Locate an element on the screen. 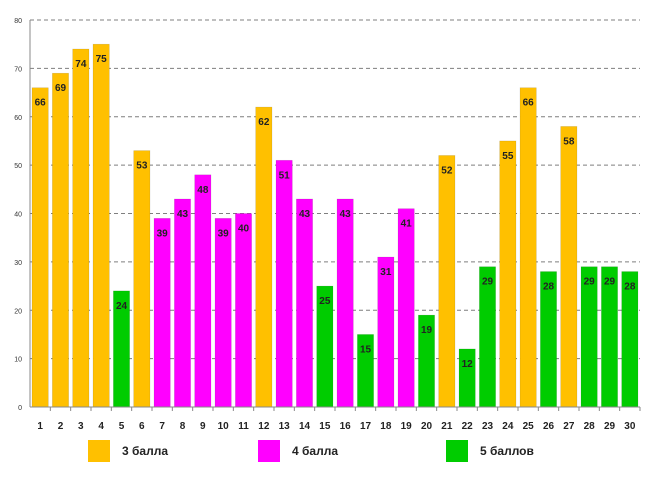  x-tick-label: 30 is located at coordinates (630, 426).